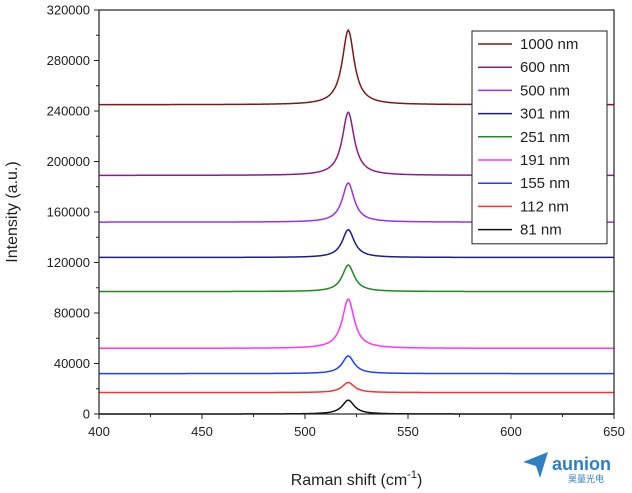  Describe the element at coordinates (545, 137) in the screenshot. I see `legend-label: 251 nm` at that location.